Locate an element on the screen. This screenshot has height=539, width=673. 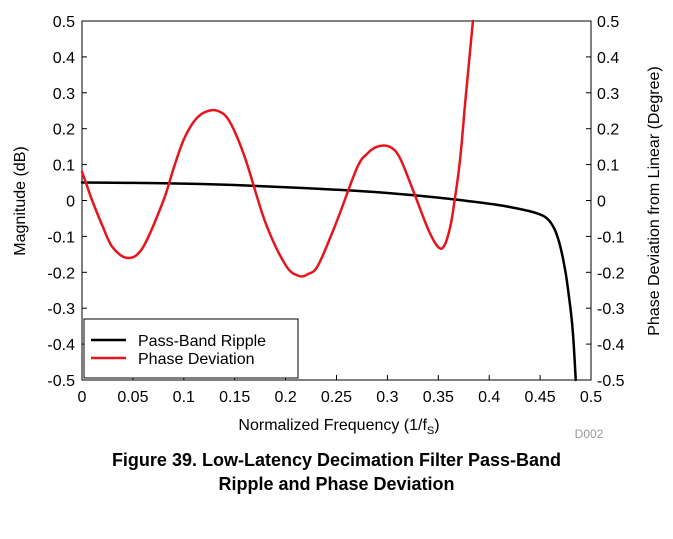
y2-axis-title: Phase Deviation from Linear (Degree) is located at coordinates (654, 200).